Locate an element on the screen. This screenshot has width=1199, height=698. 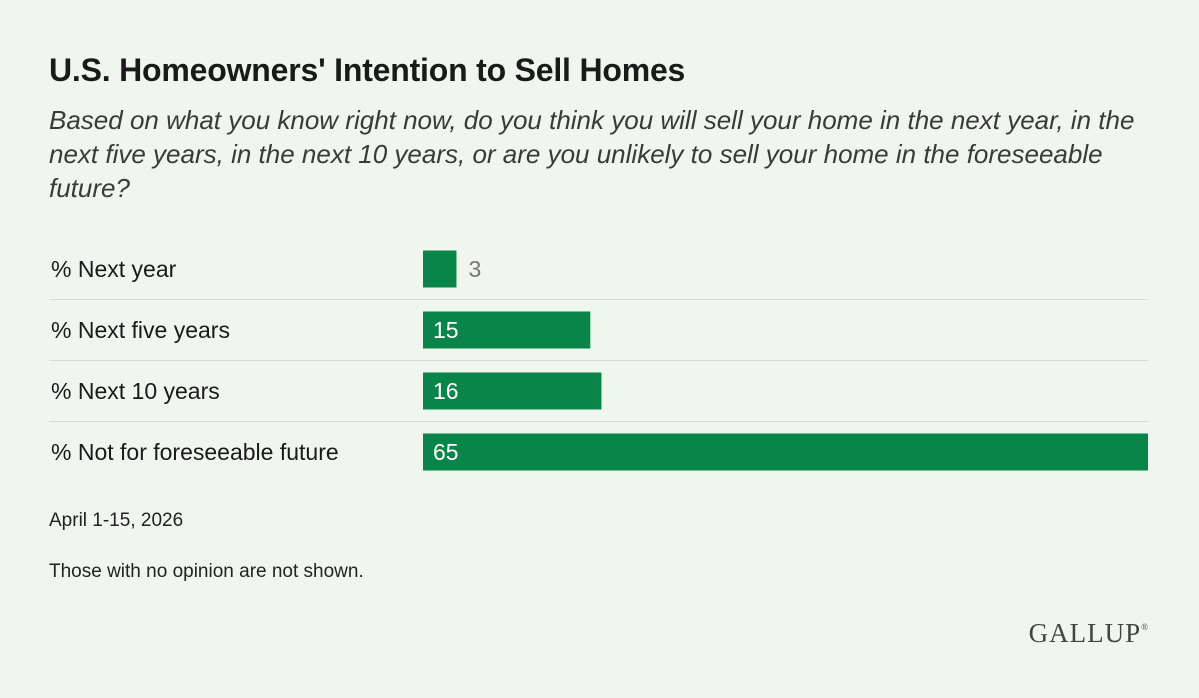
chart-title: U.S. Homeowners' Intention to Sell Homes is located at coordinates (367, 70).